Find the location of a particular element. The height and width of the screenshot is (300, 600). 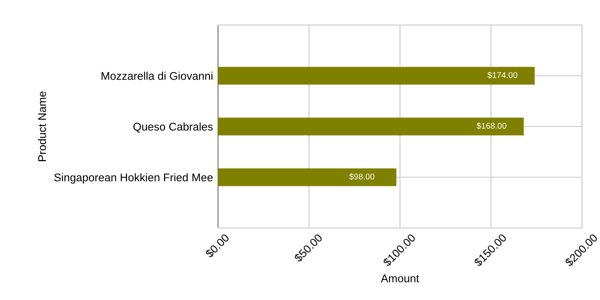

y-tick-label: Singaporean Hokkien Fried Mee is located at coordinates (133, 178).